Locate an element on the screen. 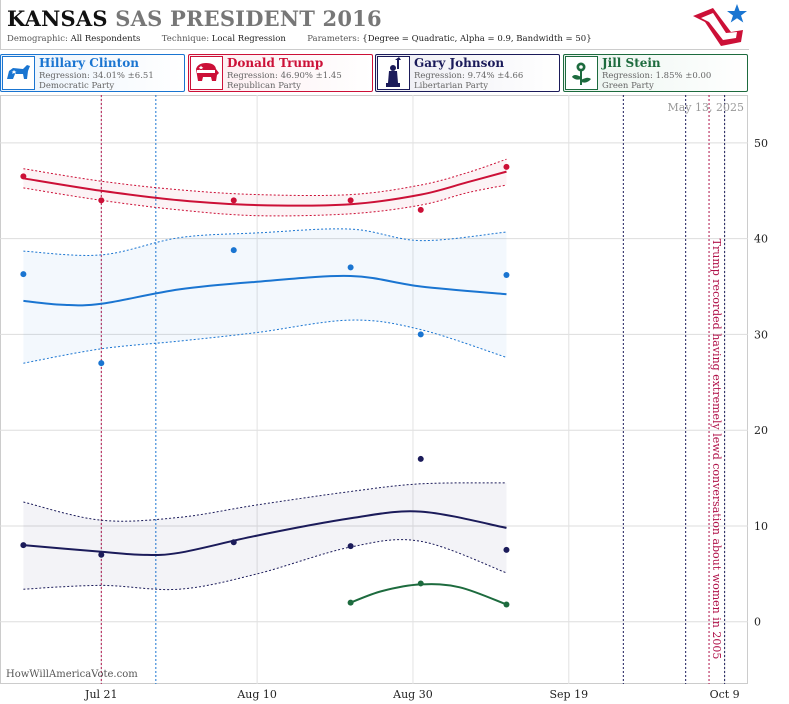  candidate-regression: Regression: 1.85% ±0.00 is located at coordinates (657, 76).